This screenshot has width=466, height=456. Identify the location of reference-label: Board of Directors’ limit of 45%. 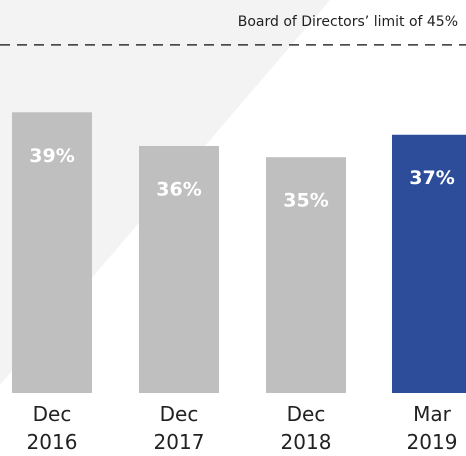
(348, 22).